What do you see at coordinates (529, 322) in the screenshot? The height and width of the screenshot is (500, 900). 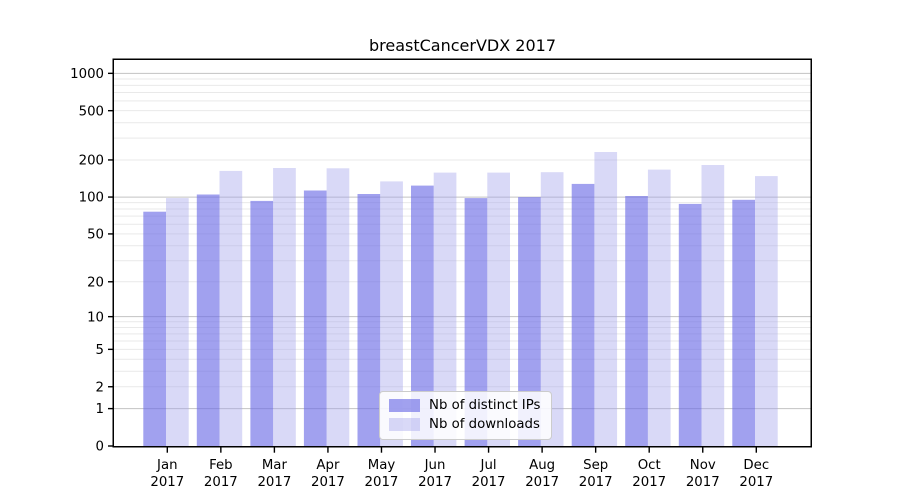 I see `bar-ips-aug` at bounding box center [529, 322].